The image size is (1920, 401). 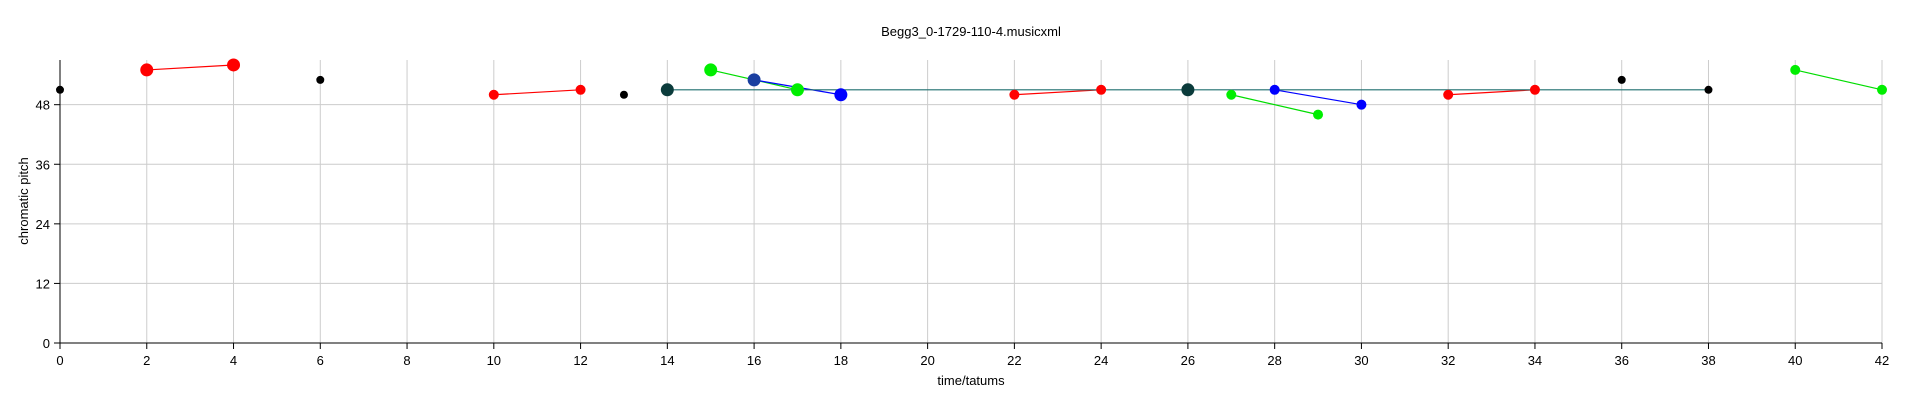 What do you see at coordinates (971, 31) in the screenshot?
I see `chart-title: Begg3_0-1729-110-4.musicxml` at bounding box center [971, 31].